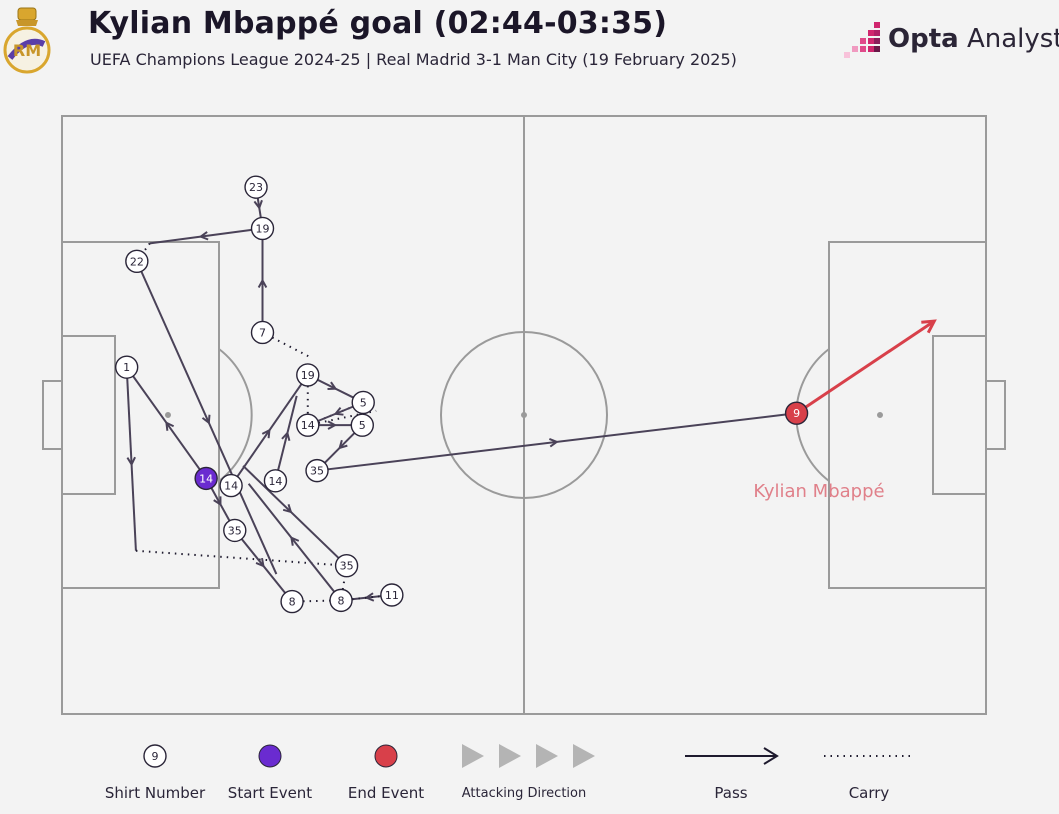 Image resolution: width=1059 pixels, height=814 pixels. What do you see at coordinates (140, 415) in the screenshot?
I see `left-penalty-area` at bounding box center [140, 415].